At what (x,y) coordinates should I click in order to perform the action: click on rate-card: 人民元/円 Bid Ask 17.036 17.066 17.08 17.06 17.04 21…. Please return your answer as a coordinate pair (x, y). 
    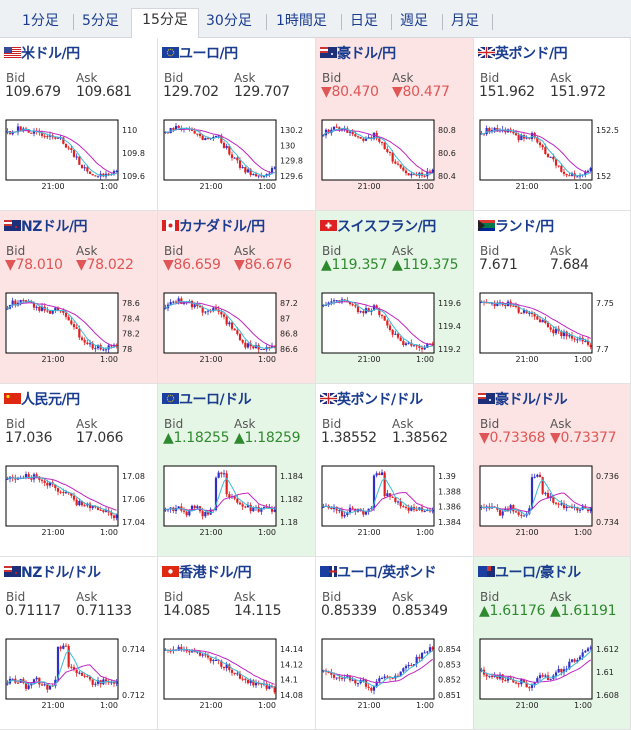
    Looking at the image, I should click on (79, 470).